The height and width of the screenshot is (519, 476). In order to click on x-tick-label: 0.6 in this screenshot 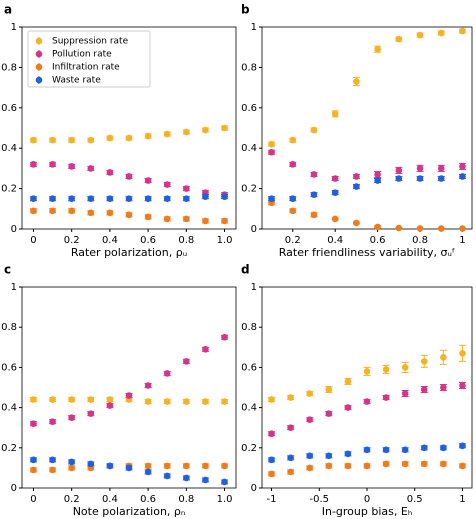, I will do `click(148, 240)`.